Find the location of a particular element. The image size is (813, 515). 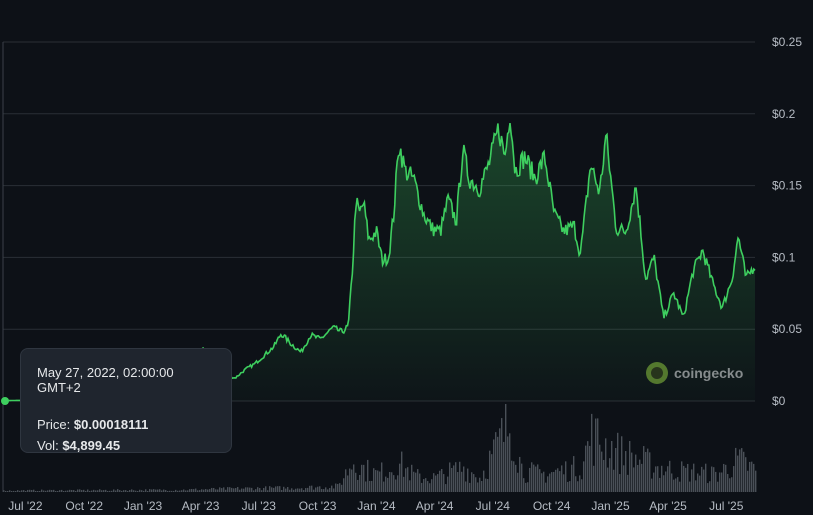

tooltip-vol-label: Vol: is located at coordinates (48, 445).